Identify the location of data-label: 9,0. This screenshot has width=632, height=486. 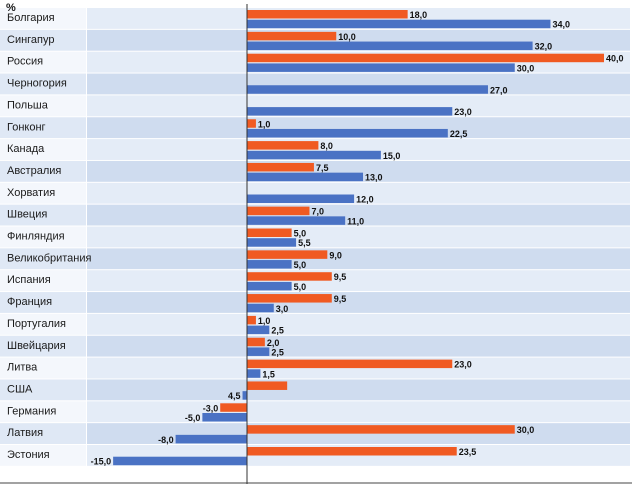
(335, 255).